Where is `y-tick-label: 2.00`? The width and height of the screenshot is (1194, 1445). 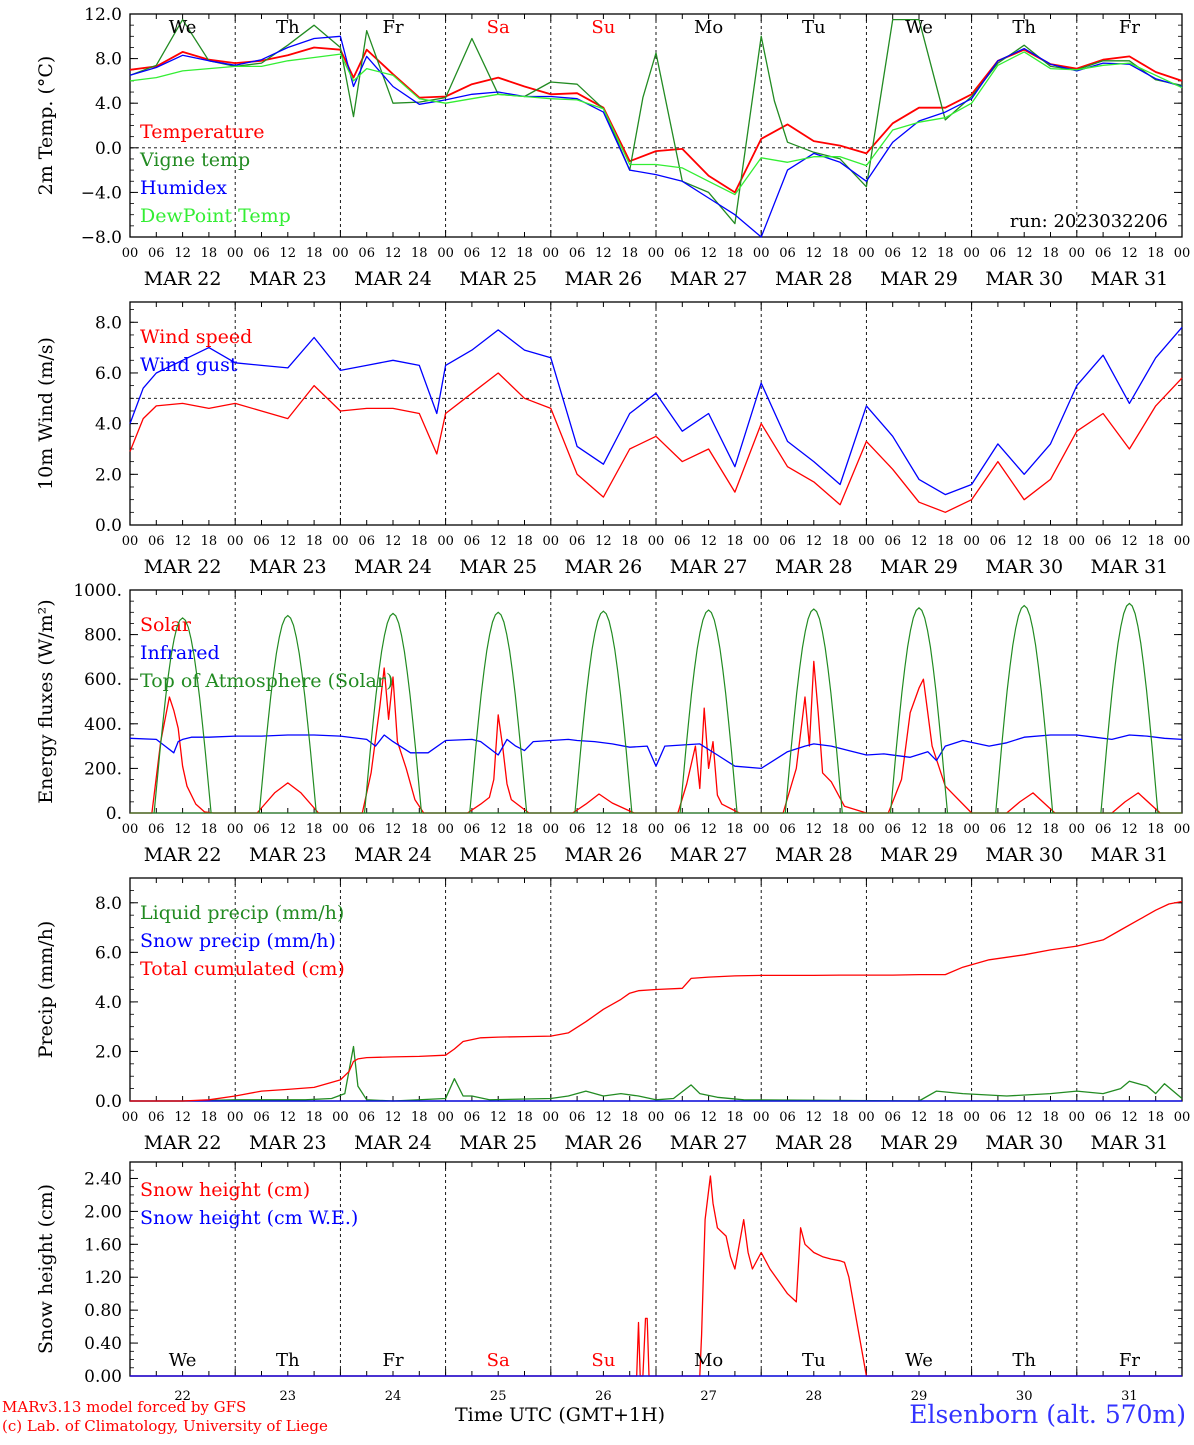 y-tick-label: 2.00 is located at coordinates (103, 1212).